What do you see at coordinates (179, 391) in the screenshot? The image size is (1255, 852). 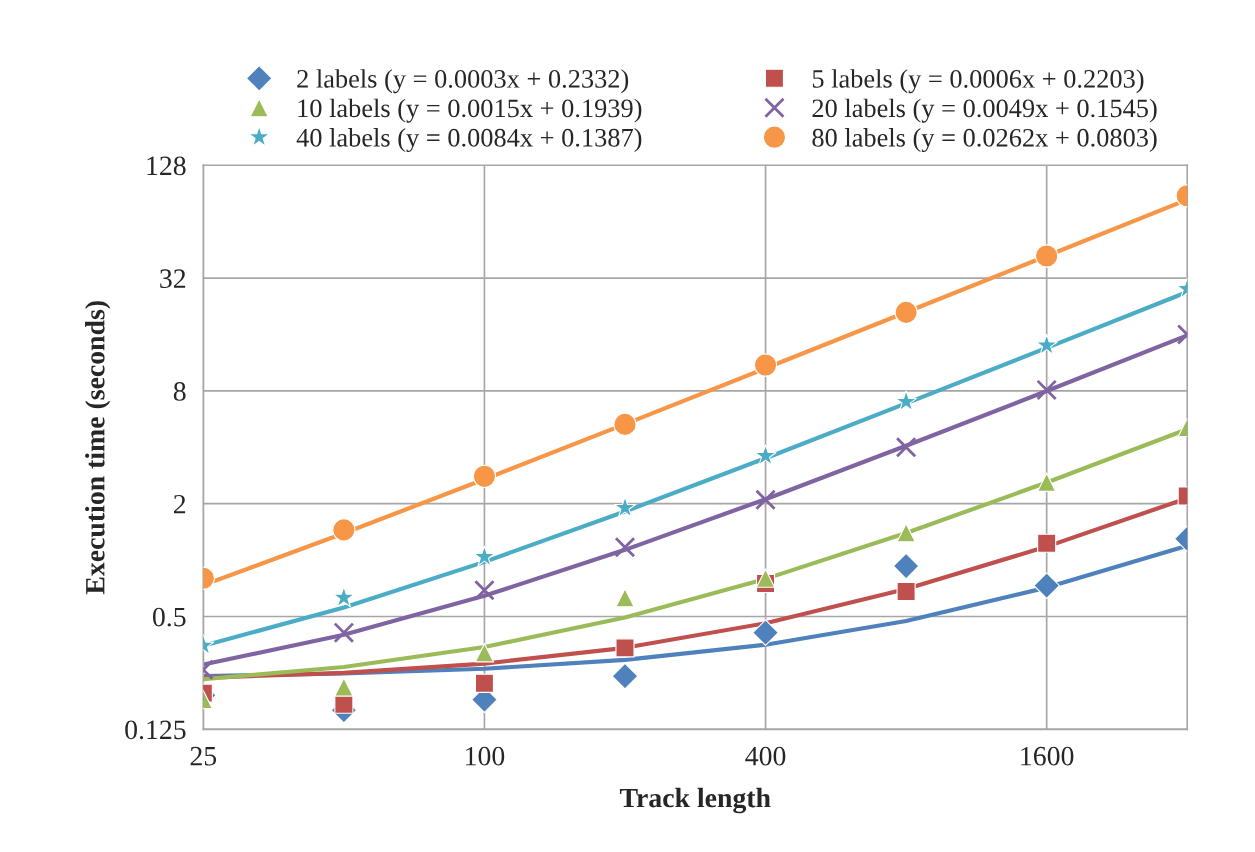 I see `y-tick-label: 8` at bounding box center [179, 391].